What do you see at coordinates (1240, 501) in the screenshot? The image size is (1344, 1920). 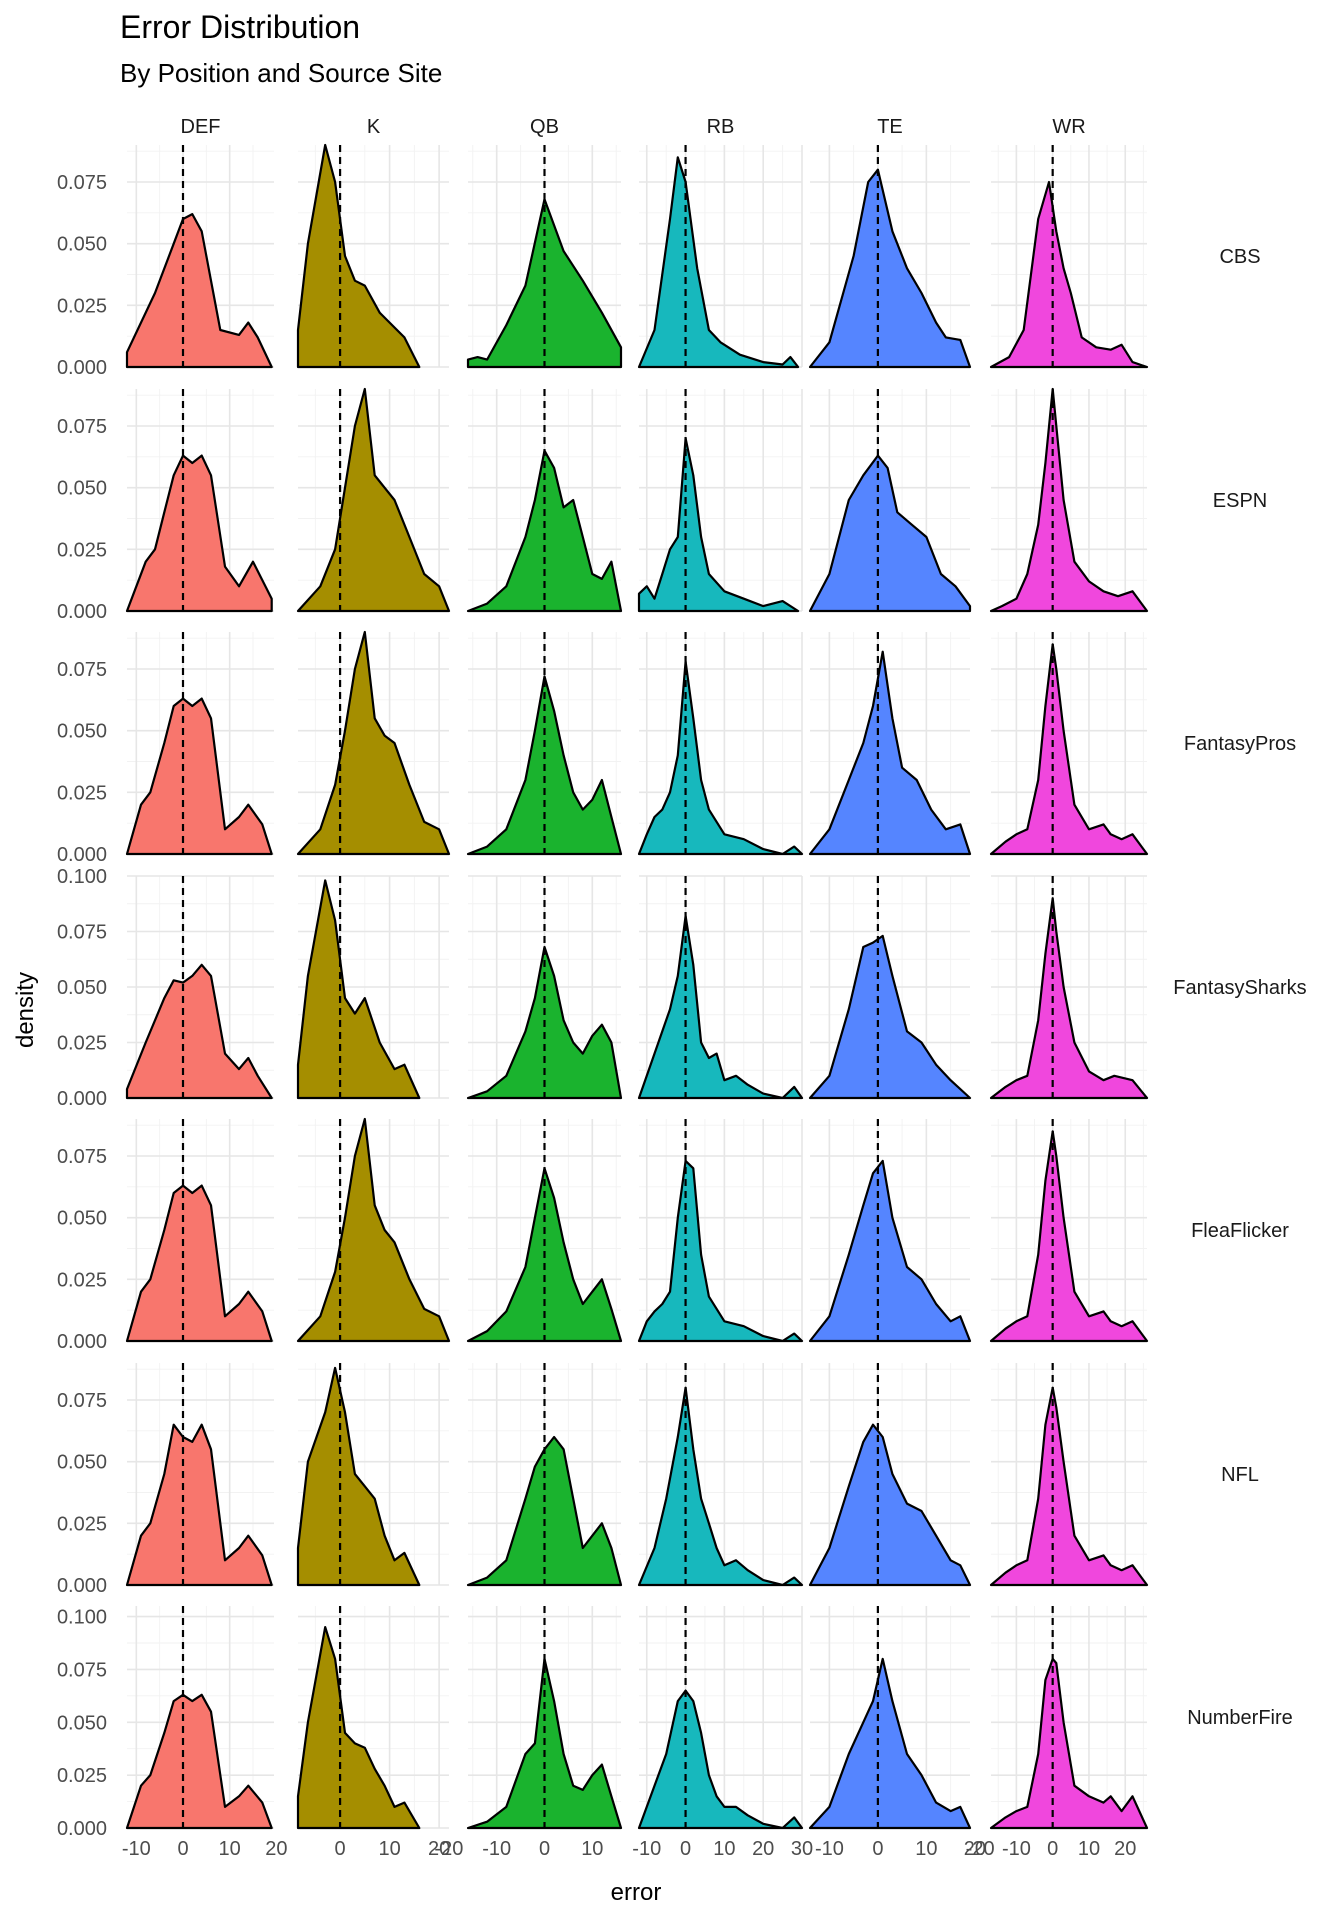 I see `row-strip-label: ESPN` at bounding box center [1240, 501].